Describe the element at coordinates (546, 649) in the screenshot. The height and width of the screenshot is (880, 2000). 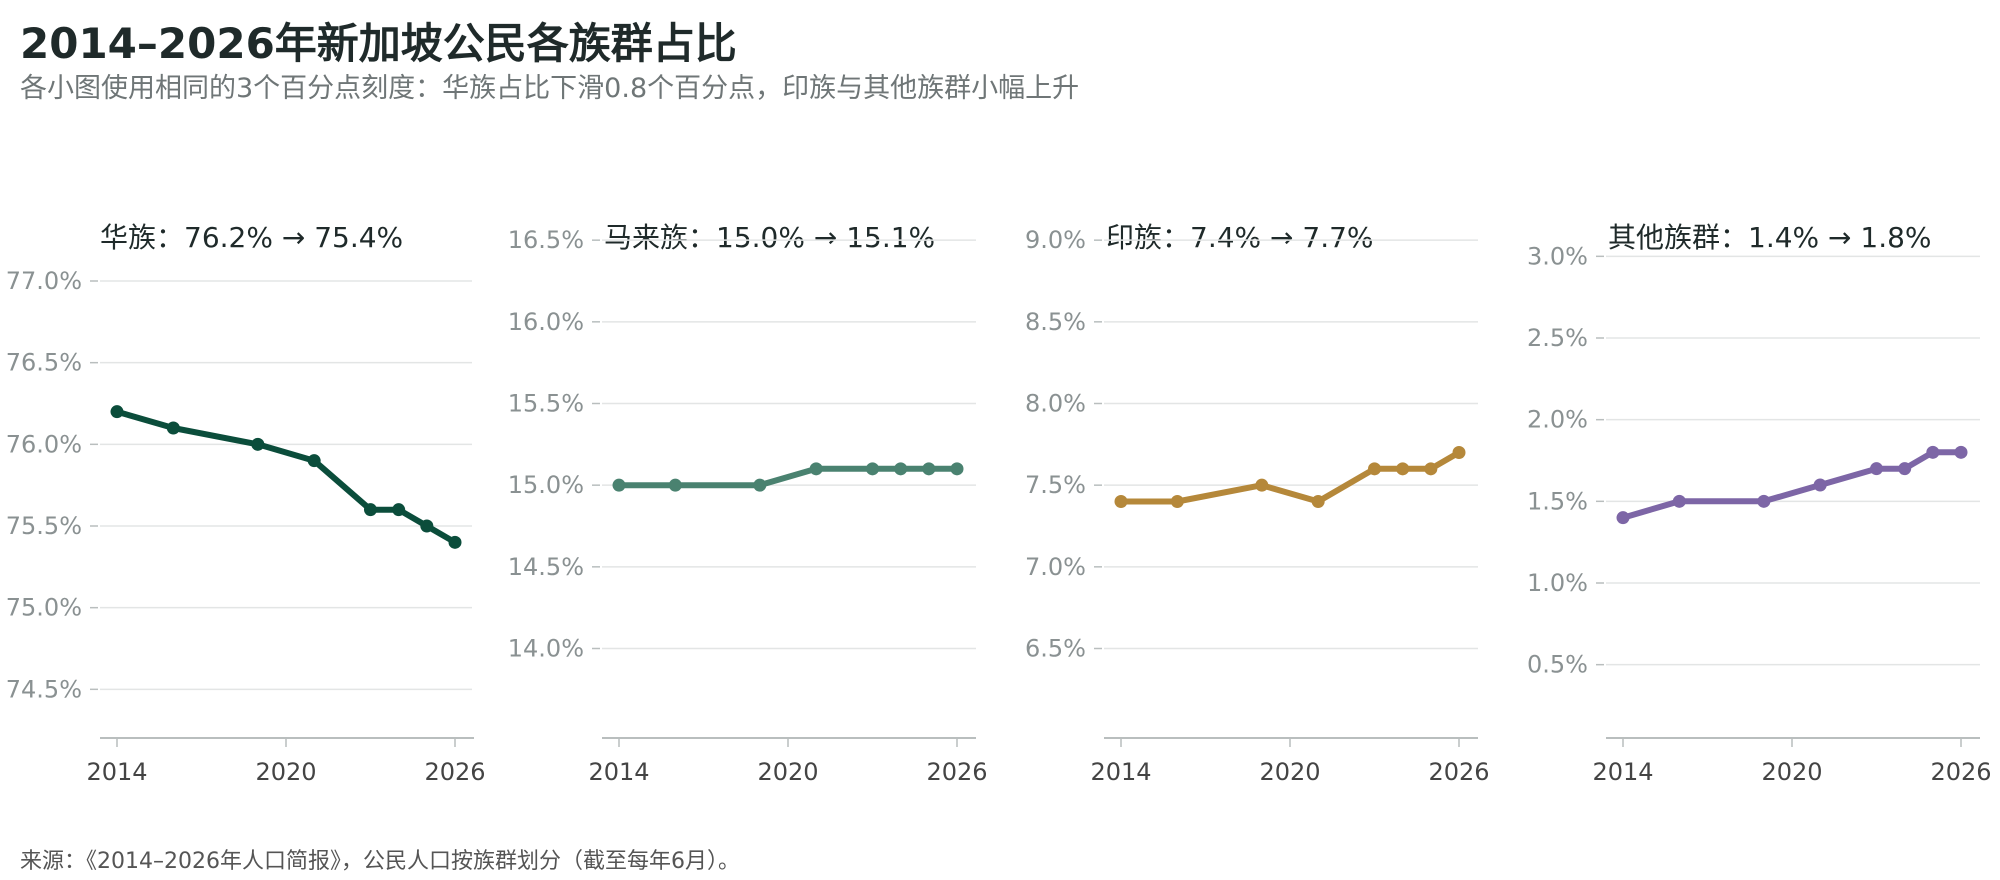
I see `y-tick-label: 14.0%` at that location.